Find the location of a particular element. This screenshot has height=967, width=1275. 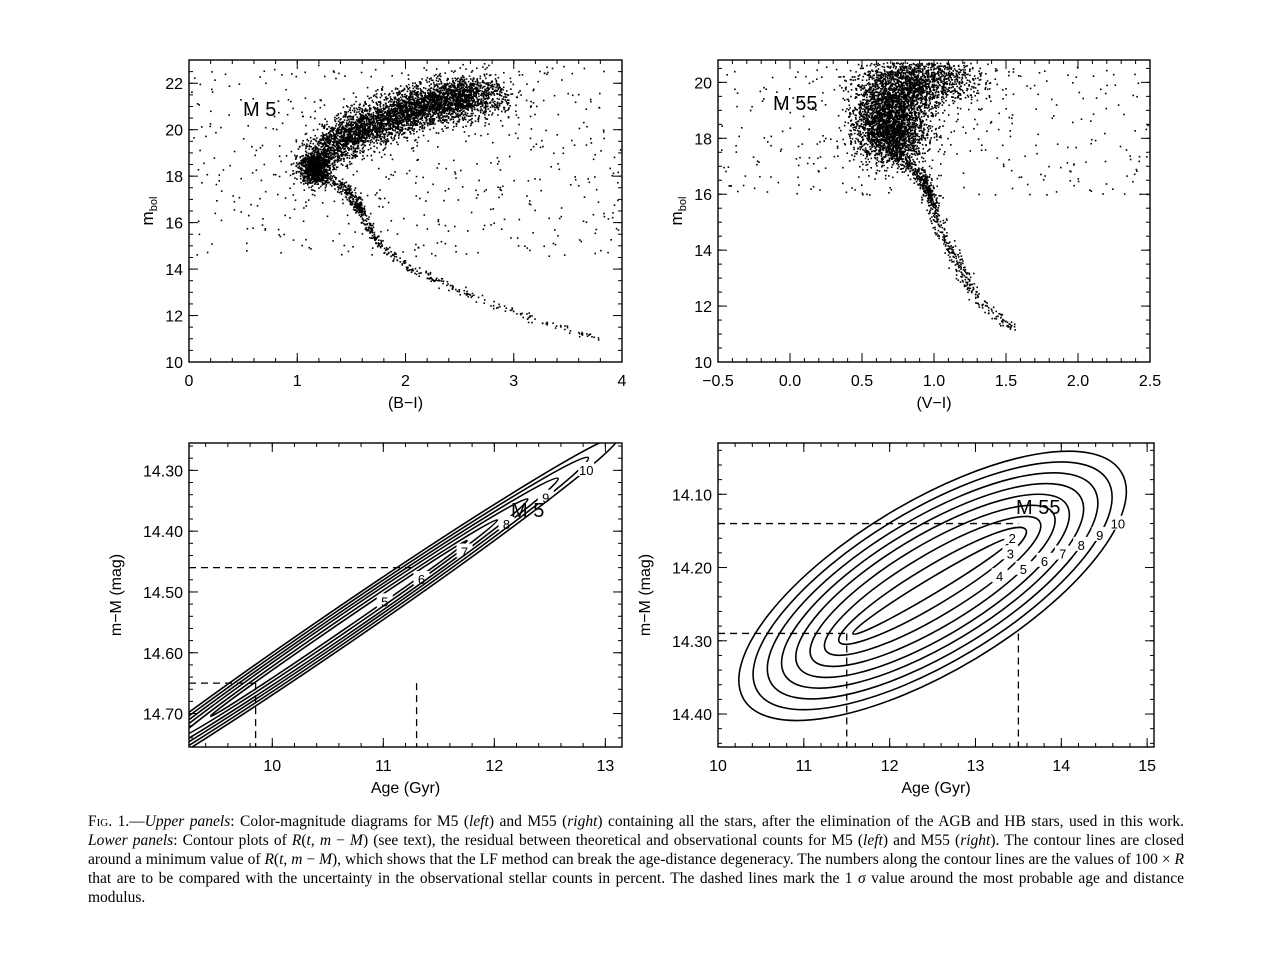

x-tick-label: 2 is located at coordinates (405, 381).